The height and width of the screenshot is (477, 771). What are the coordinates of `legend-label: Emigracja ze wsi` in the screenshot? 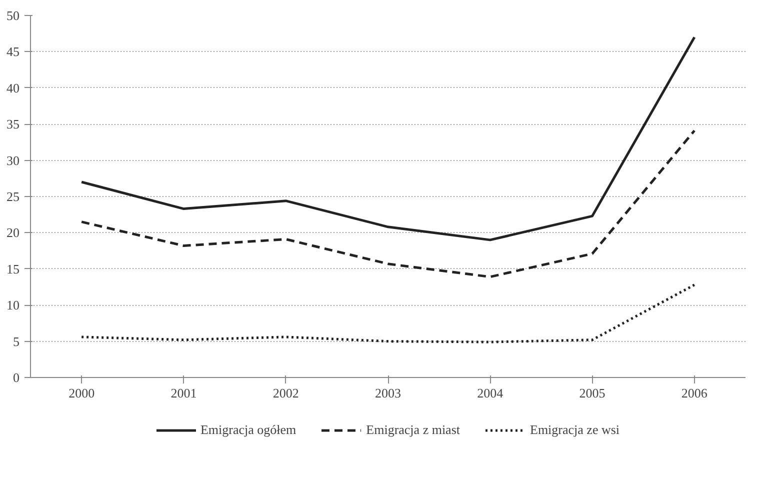 It's located at (575, 430).